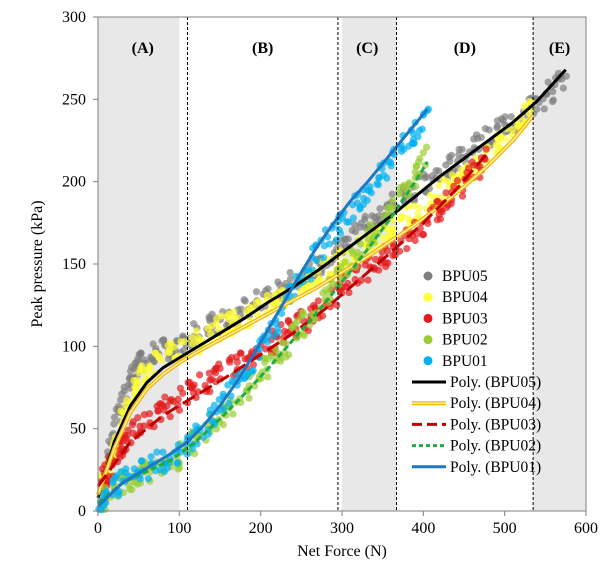 The height and width of the screenshot is (569, 614). I want to click on region-label-5: (E), so click(559, 48).